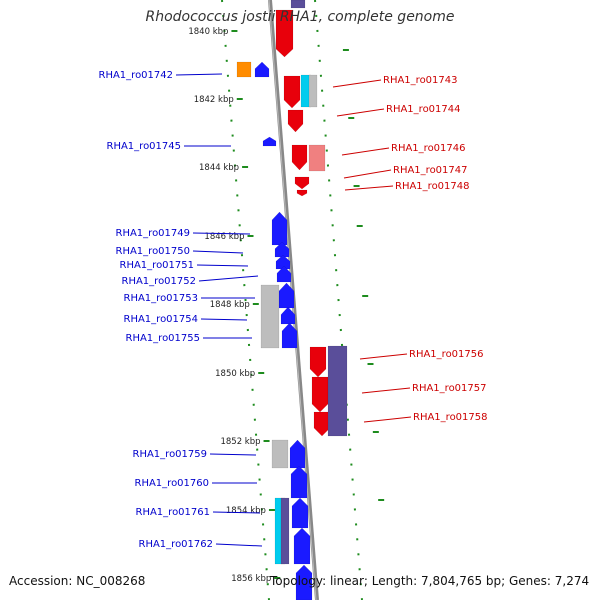 The height and width of the screenshot is (600, 600). I want to click on reverse-gene-label: RHA1_ro01754, so click(161, 319).